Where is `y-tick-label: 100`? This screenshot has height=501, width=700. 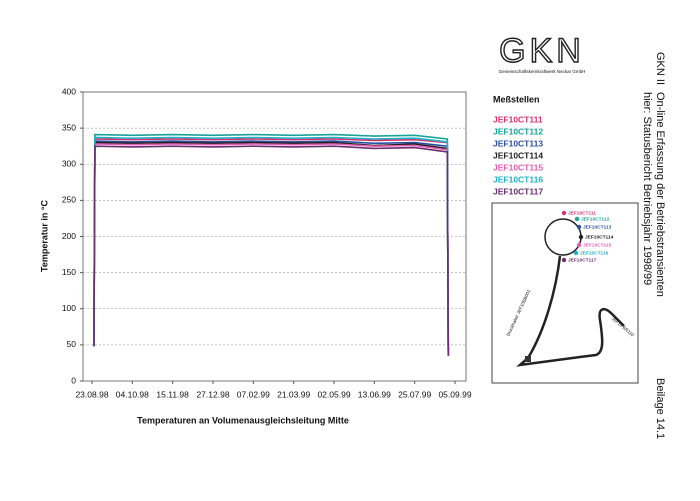
y-tick-label: 100 is located at coordinates (69, 308).